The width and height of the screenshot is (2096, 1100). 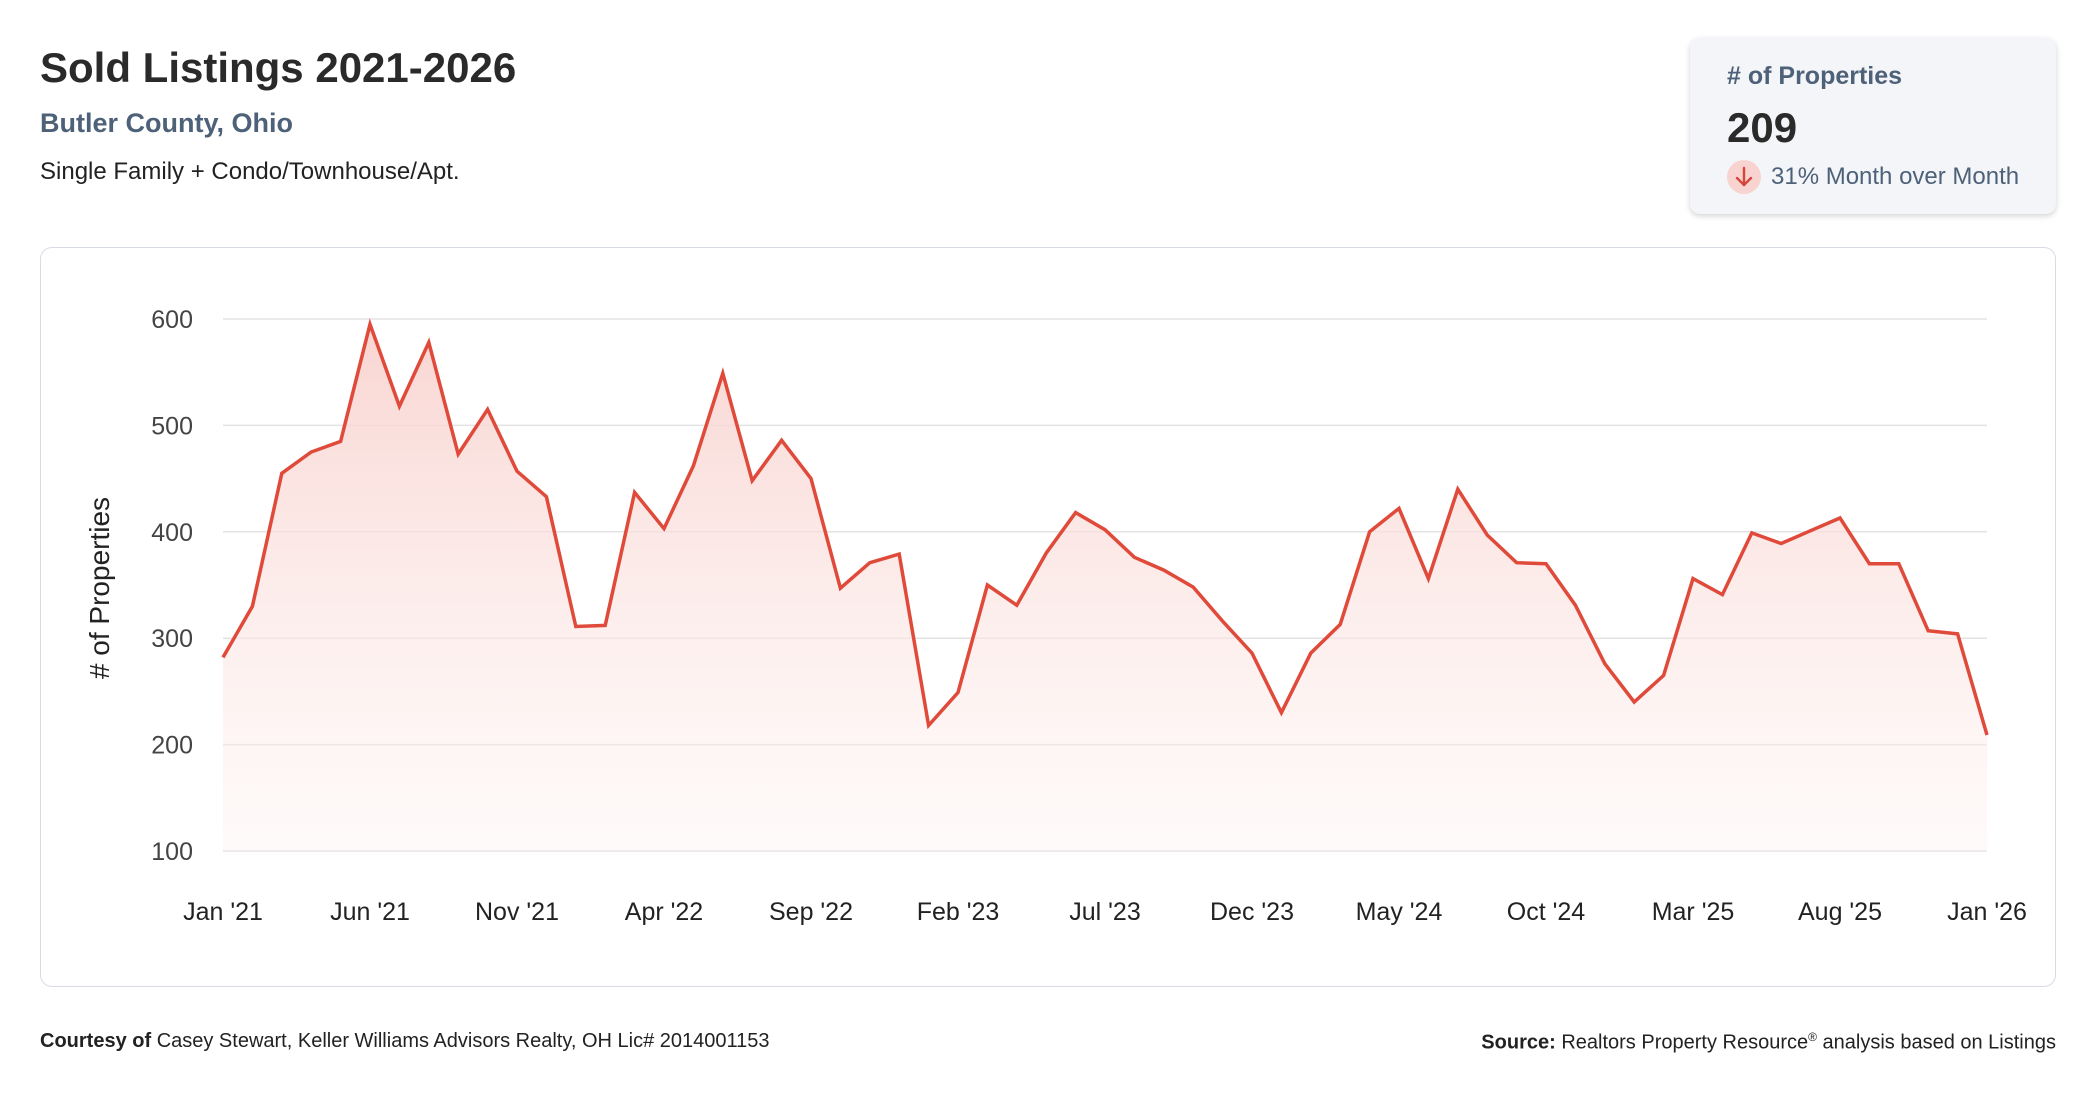 I want to click on arrow-down-icon, so click(x=1744, y=177).